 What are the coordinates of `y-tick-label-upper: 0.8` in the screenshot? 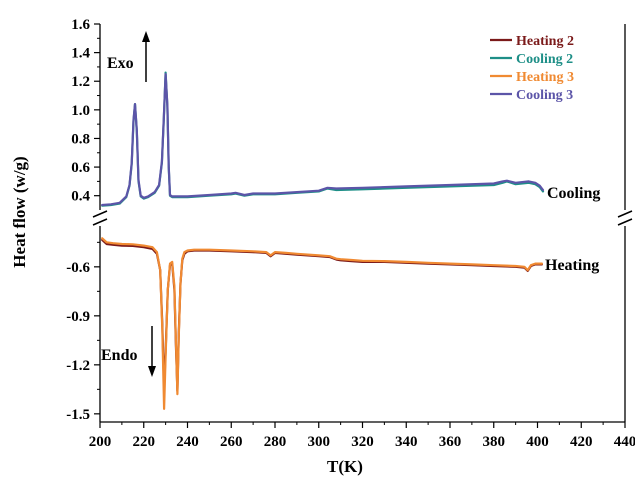 It's located at (80, 139).